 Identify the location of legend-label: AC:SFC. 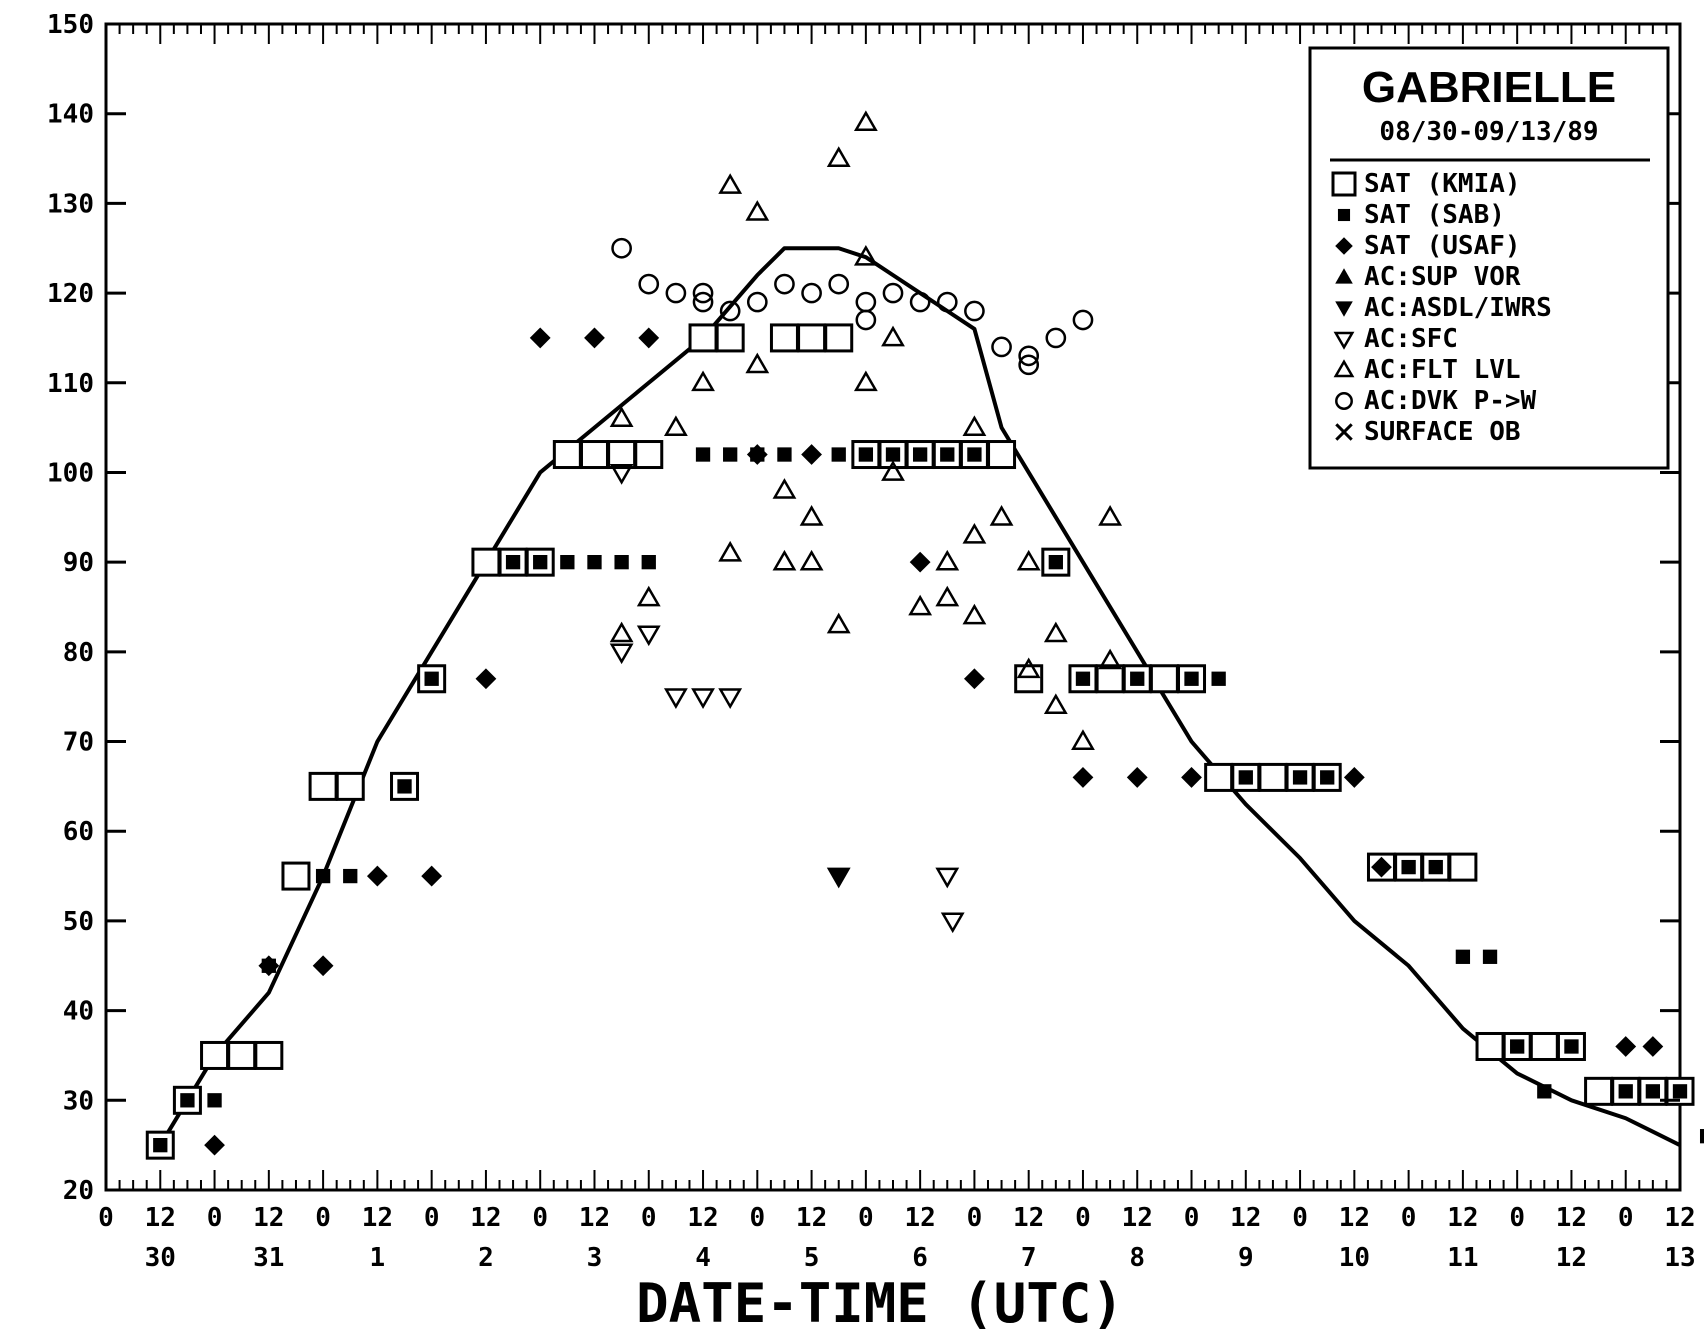
(1411, 339).